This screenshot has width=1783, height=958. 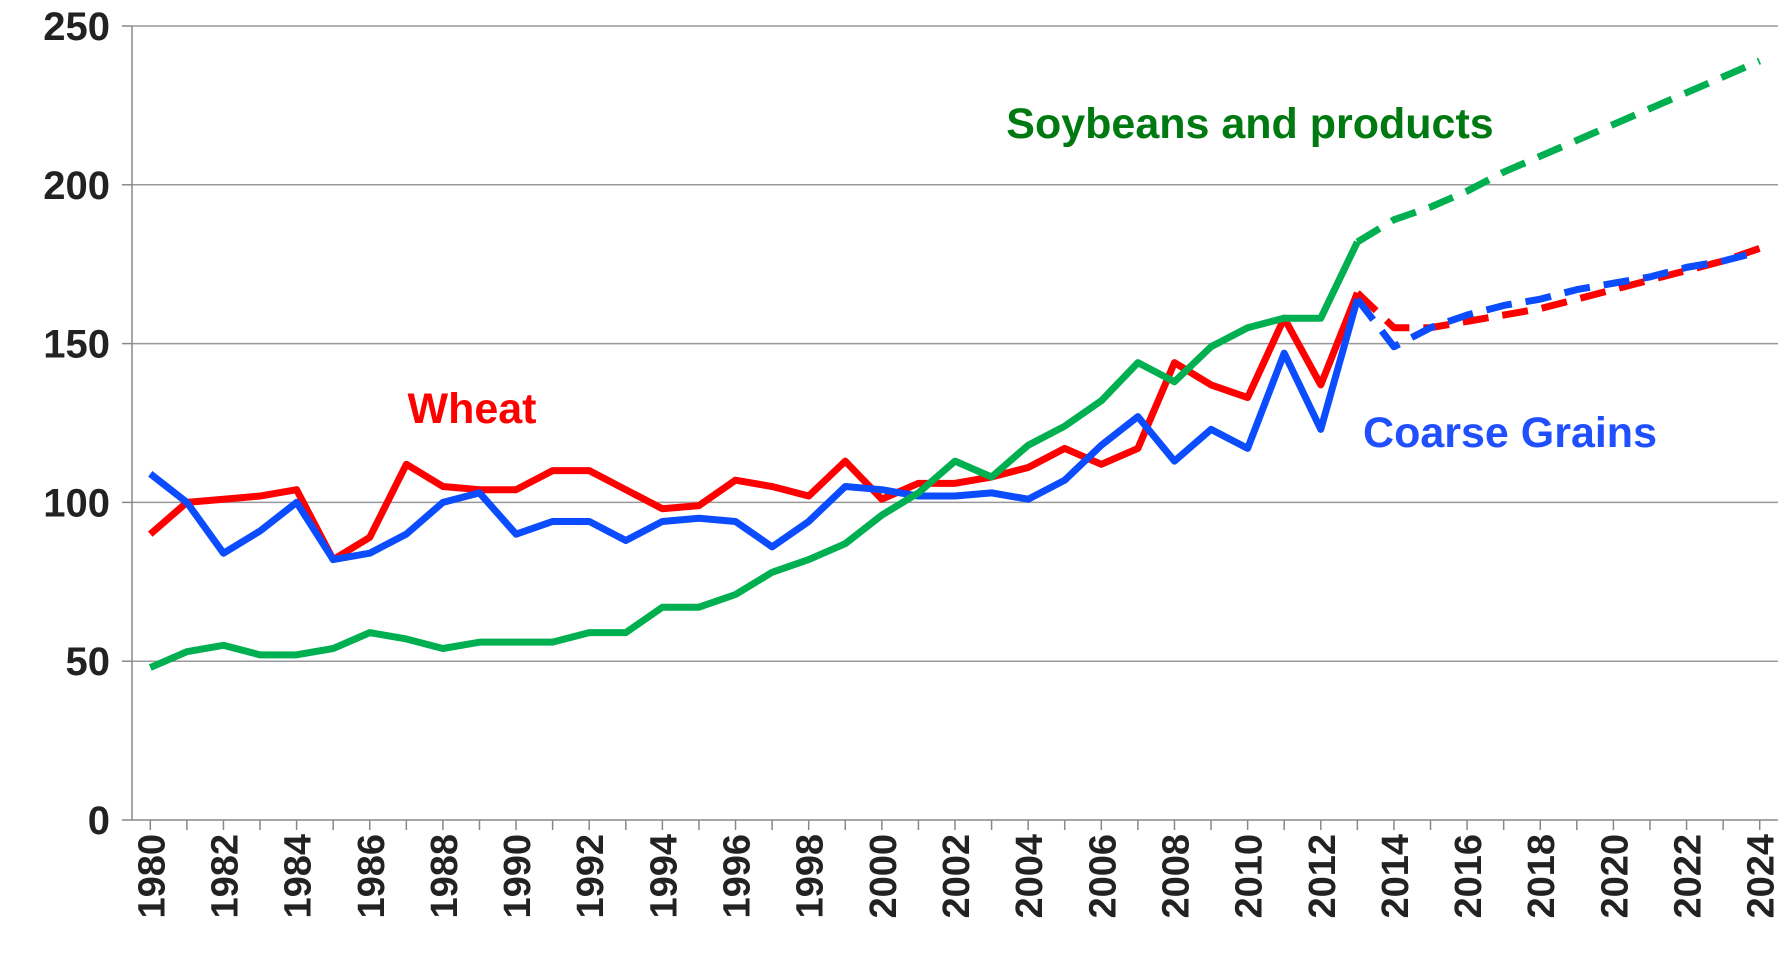 I want to click on x-tick-label: 2018, so click(x=1542, y=876).